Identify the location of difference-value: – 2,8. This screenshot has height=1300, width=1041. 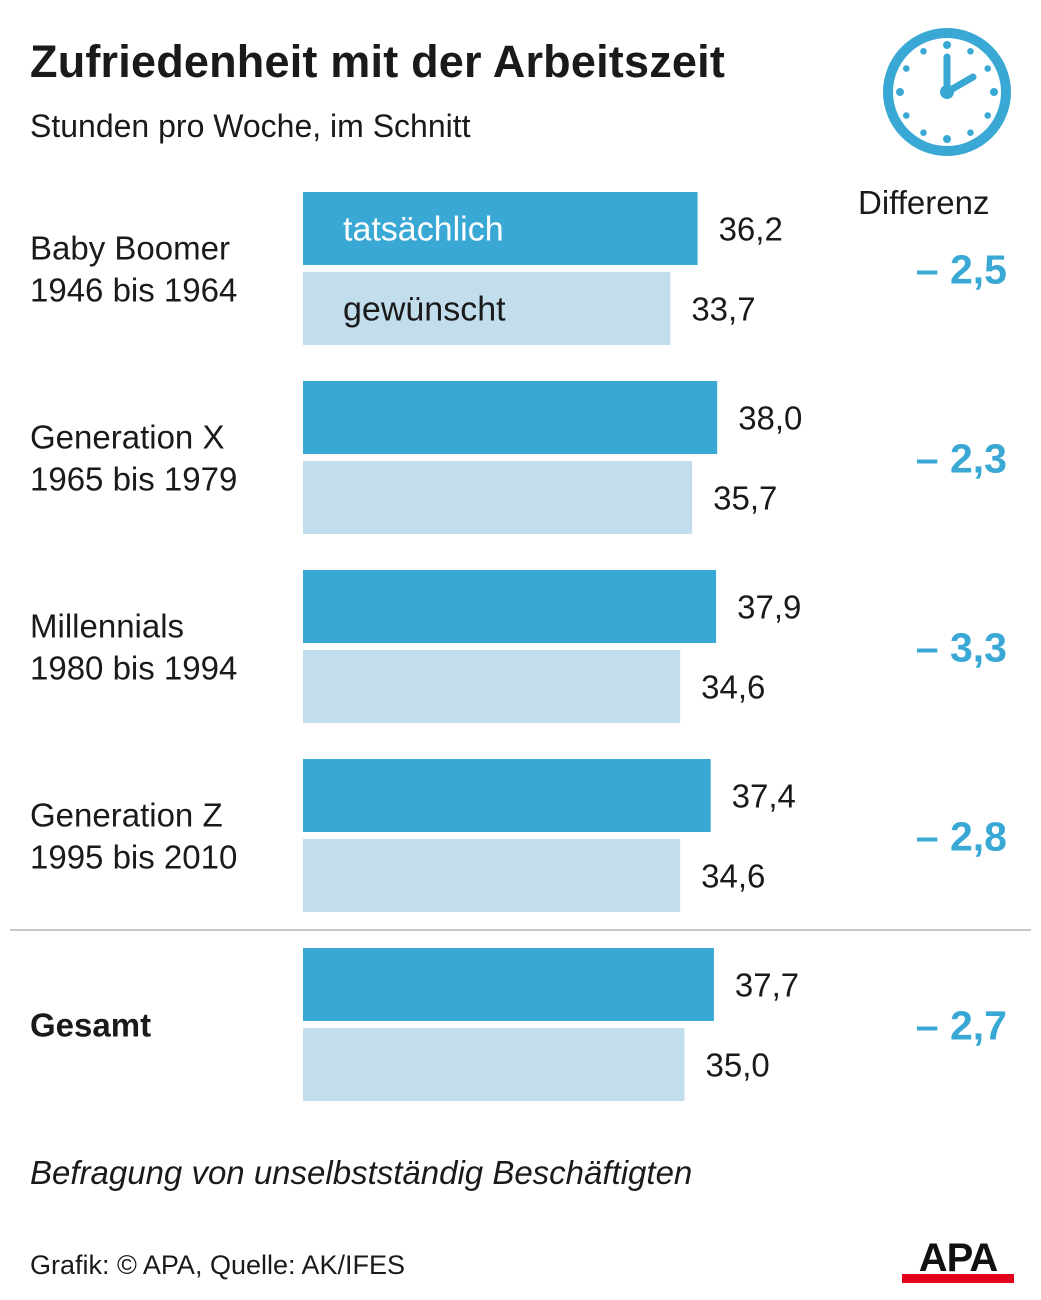
(961, 837).